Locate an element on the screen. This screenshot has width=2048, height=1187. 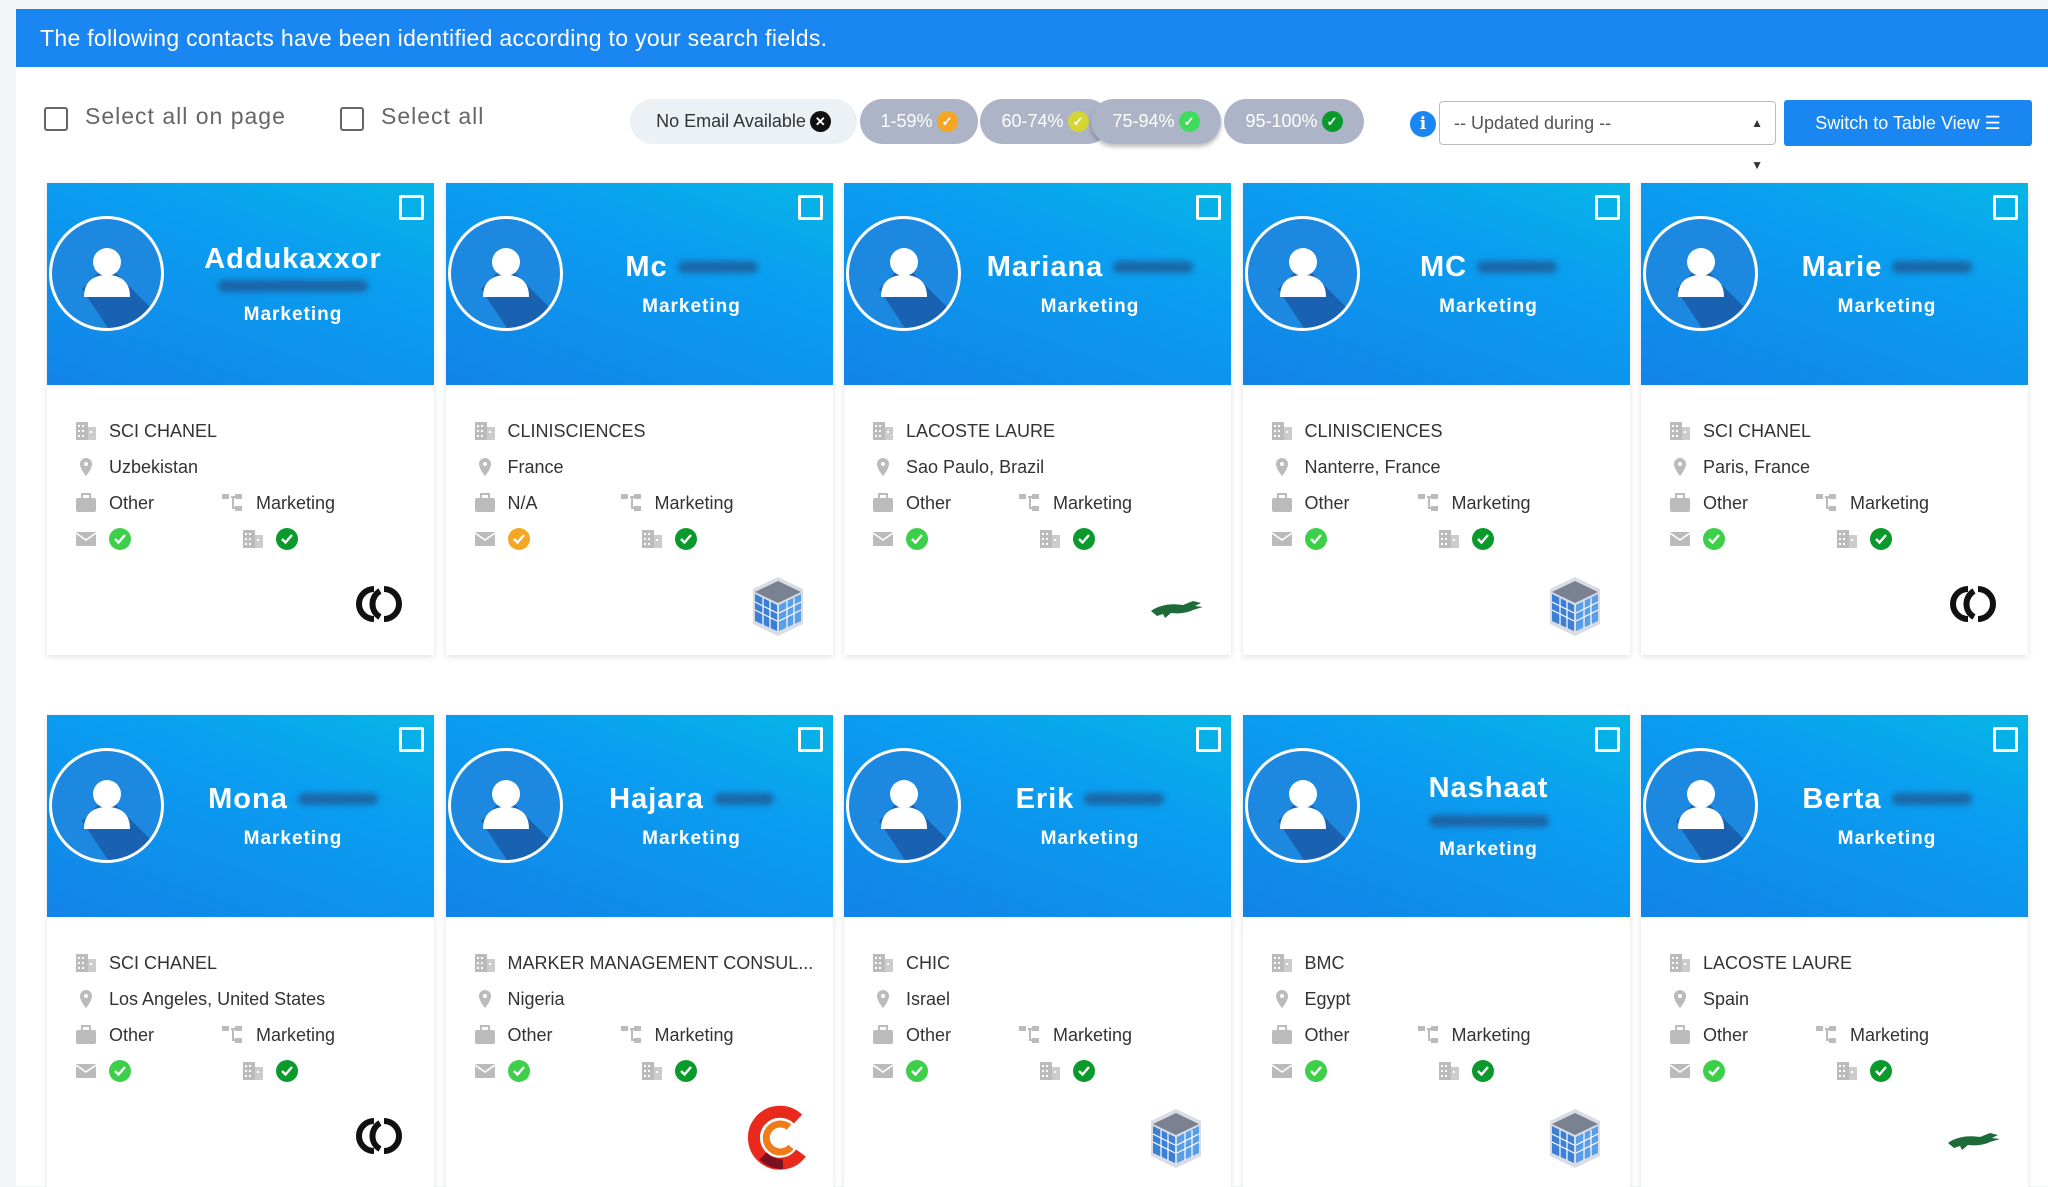
location: Nanterre, France is located at coordinates (1372, 466).